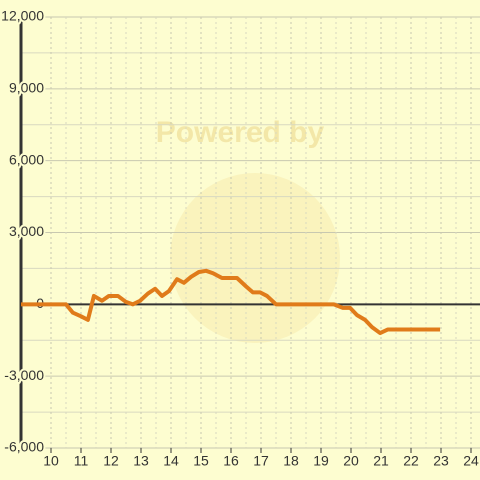  Describe the element at coordinates (26, 159) in the screenshot. I see `y-tick-label: 6,000` at that location.